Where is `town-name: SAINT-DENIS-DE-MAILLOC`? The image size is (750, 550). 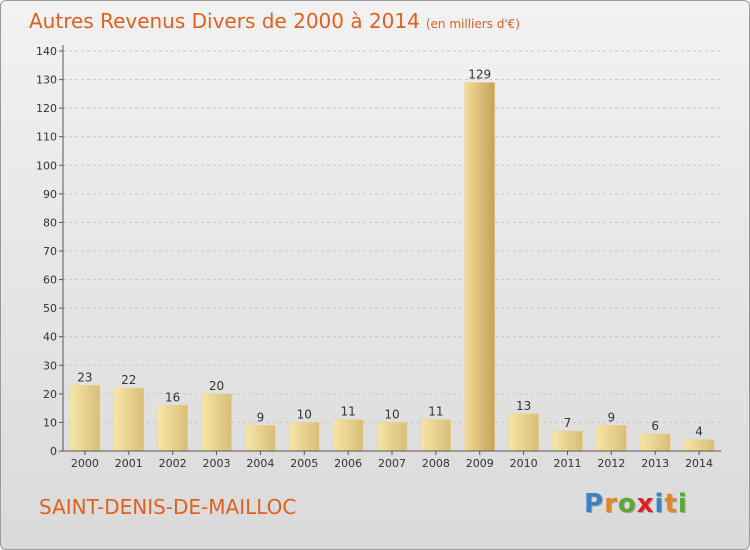 town-name: SAINT-DENIS-DE-MAILLOC is located at coordinates (168, 507).